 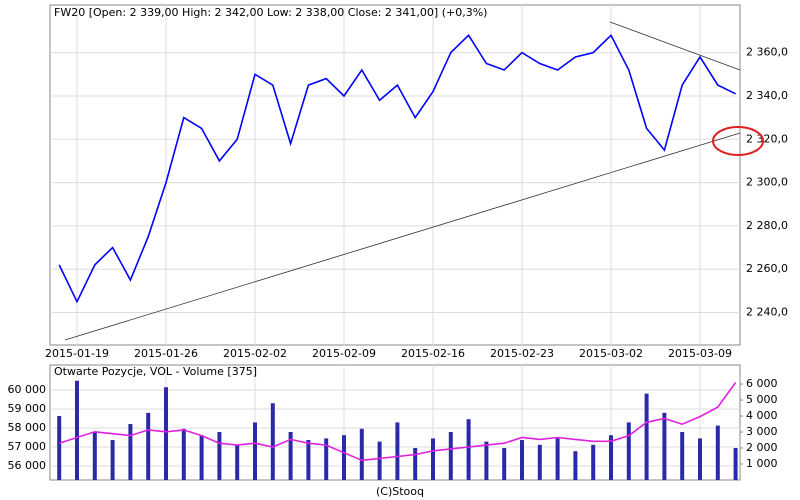 I want to click on y2-tick-label: 1 000, so click(x=762, y=463).